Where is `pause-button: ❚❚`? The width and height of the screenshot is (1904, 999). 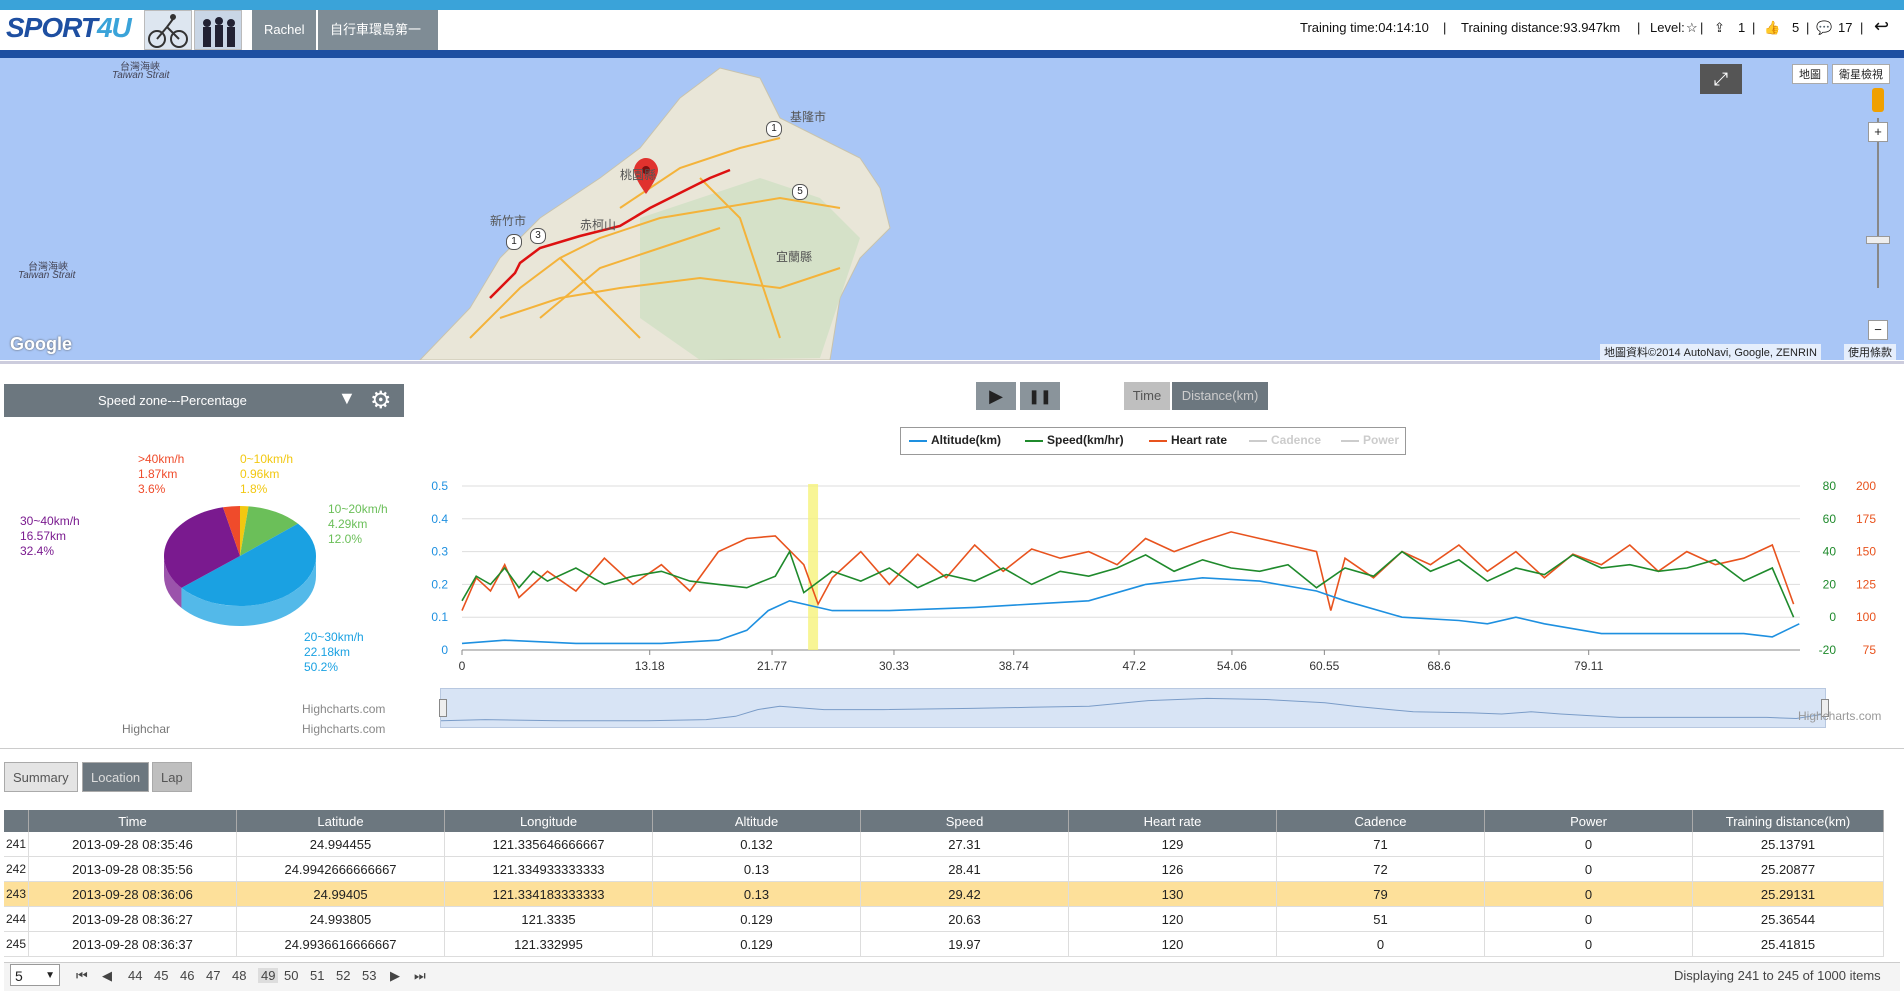 pause-button: ❚❚ is located at coordinates (1040, 396).